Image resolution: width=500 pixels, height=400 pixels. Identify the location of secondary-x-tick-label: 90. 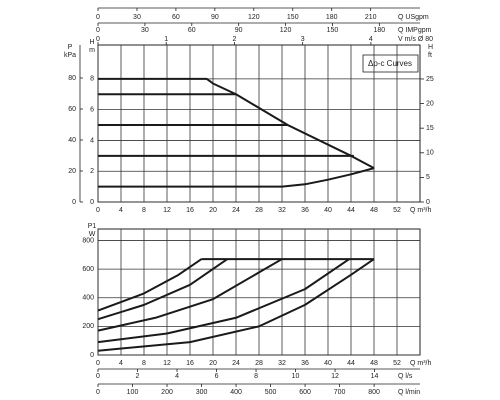
(239, 30).